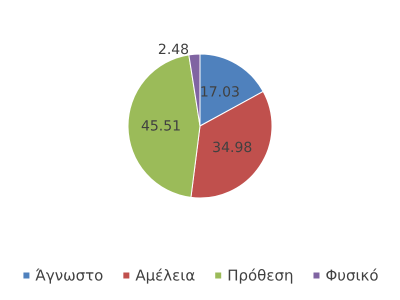 The image size is (400, 300). What do you see at coordinates (165, 275) in the screenshot?
I see `legend-label: Αμέλεια` at bounding box center [165, 275].